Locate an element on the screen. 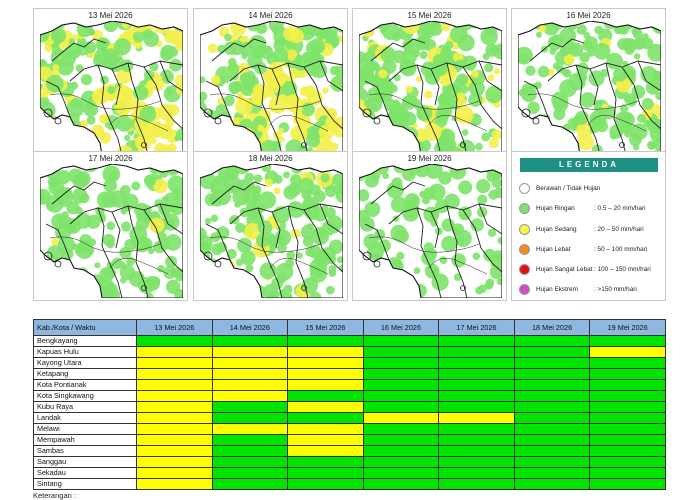 The image size is (700, 500). legend-item-cloudy: Berawan / Tidak Hujan is located at coordinates (592, 189).